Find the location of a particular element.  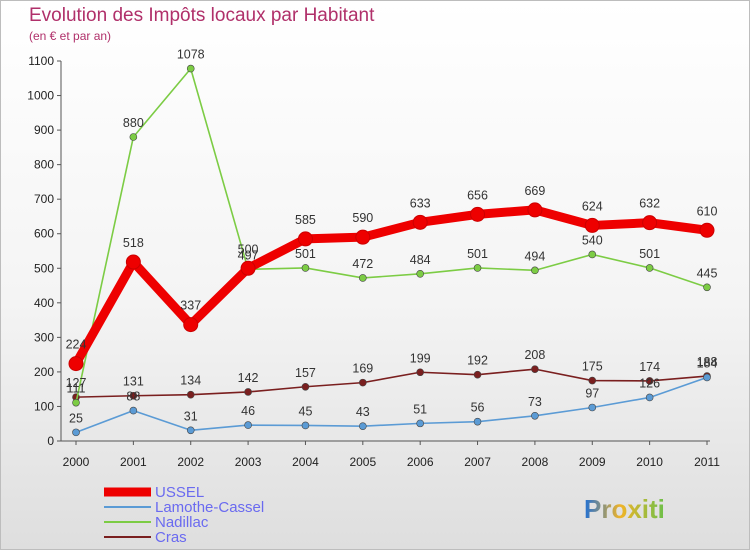

y-tick-label: 1000 is located at coordinates (40, 96).